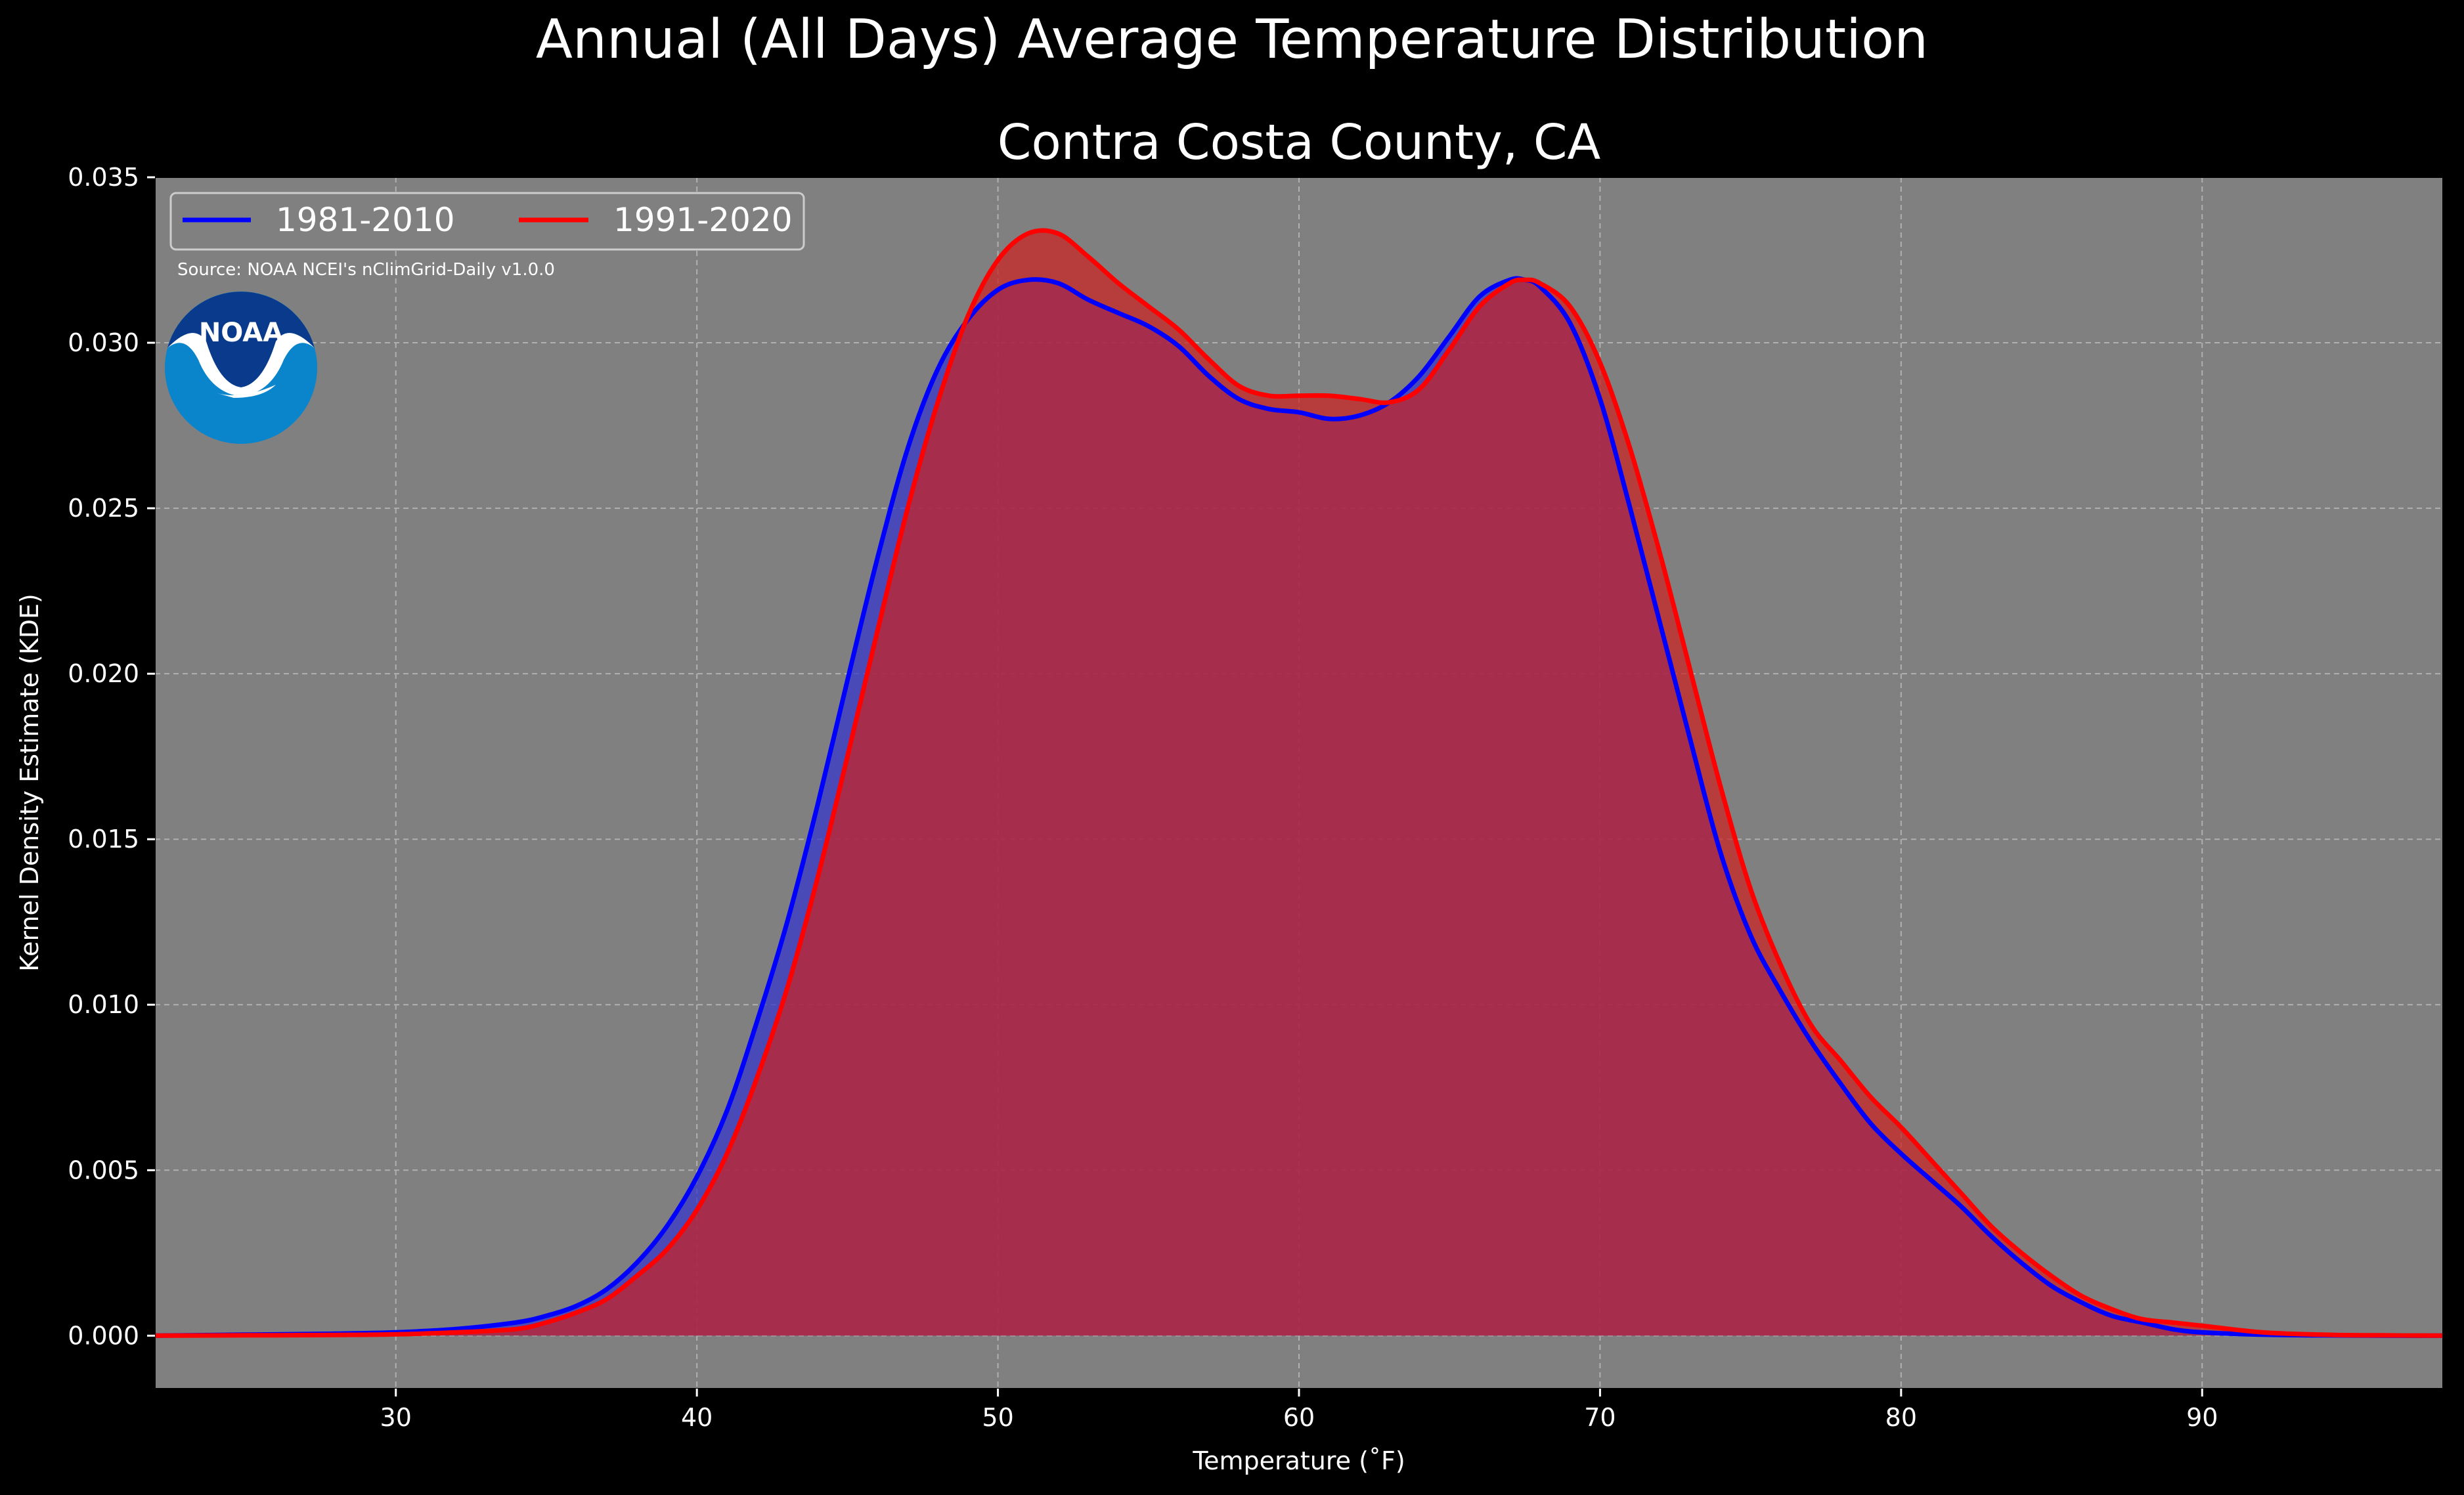 The width and height of the screenshot is (2464, 1495). Describe the element at coordinates (1901, 1417) in the screenshot. I see `x-tick-label: 80` at that location.